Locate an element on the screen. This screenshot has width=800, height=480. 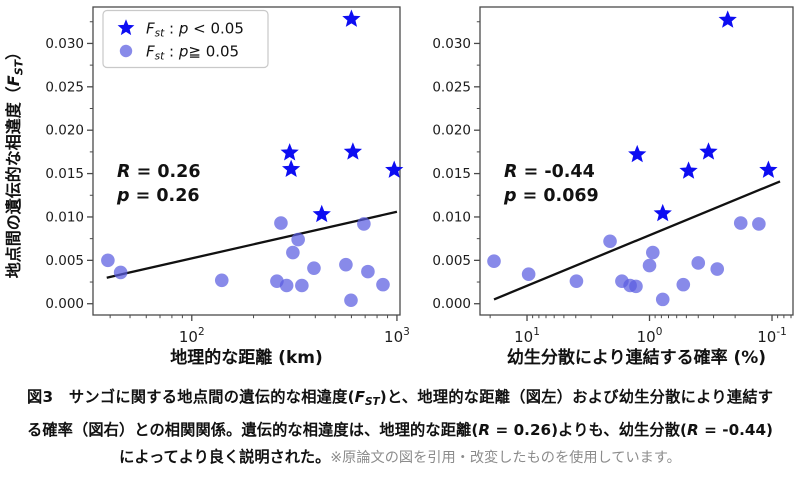
annotation-p: p = 0.26 is located at coordinates (158, 196).